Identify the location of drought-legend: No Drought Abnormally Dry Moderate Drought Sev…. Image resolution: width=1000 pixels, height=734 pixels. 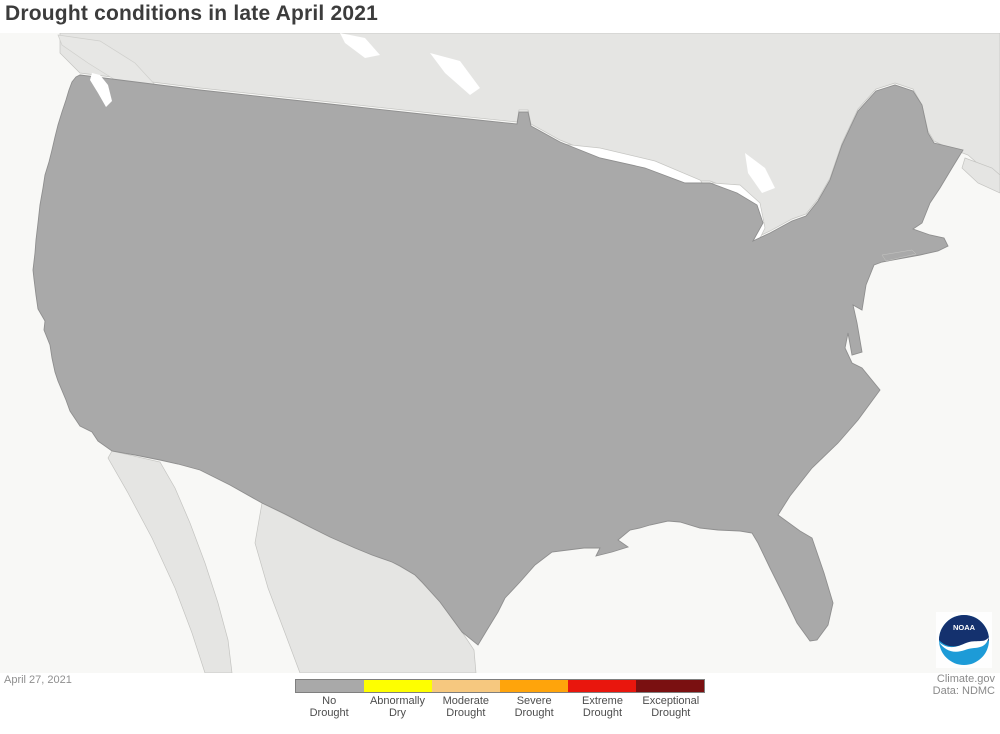
(500, 699).